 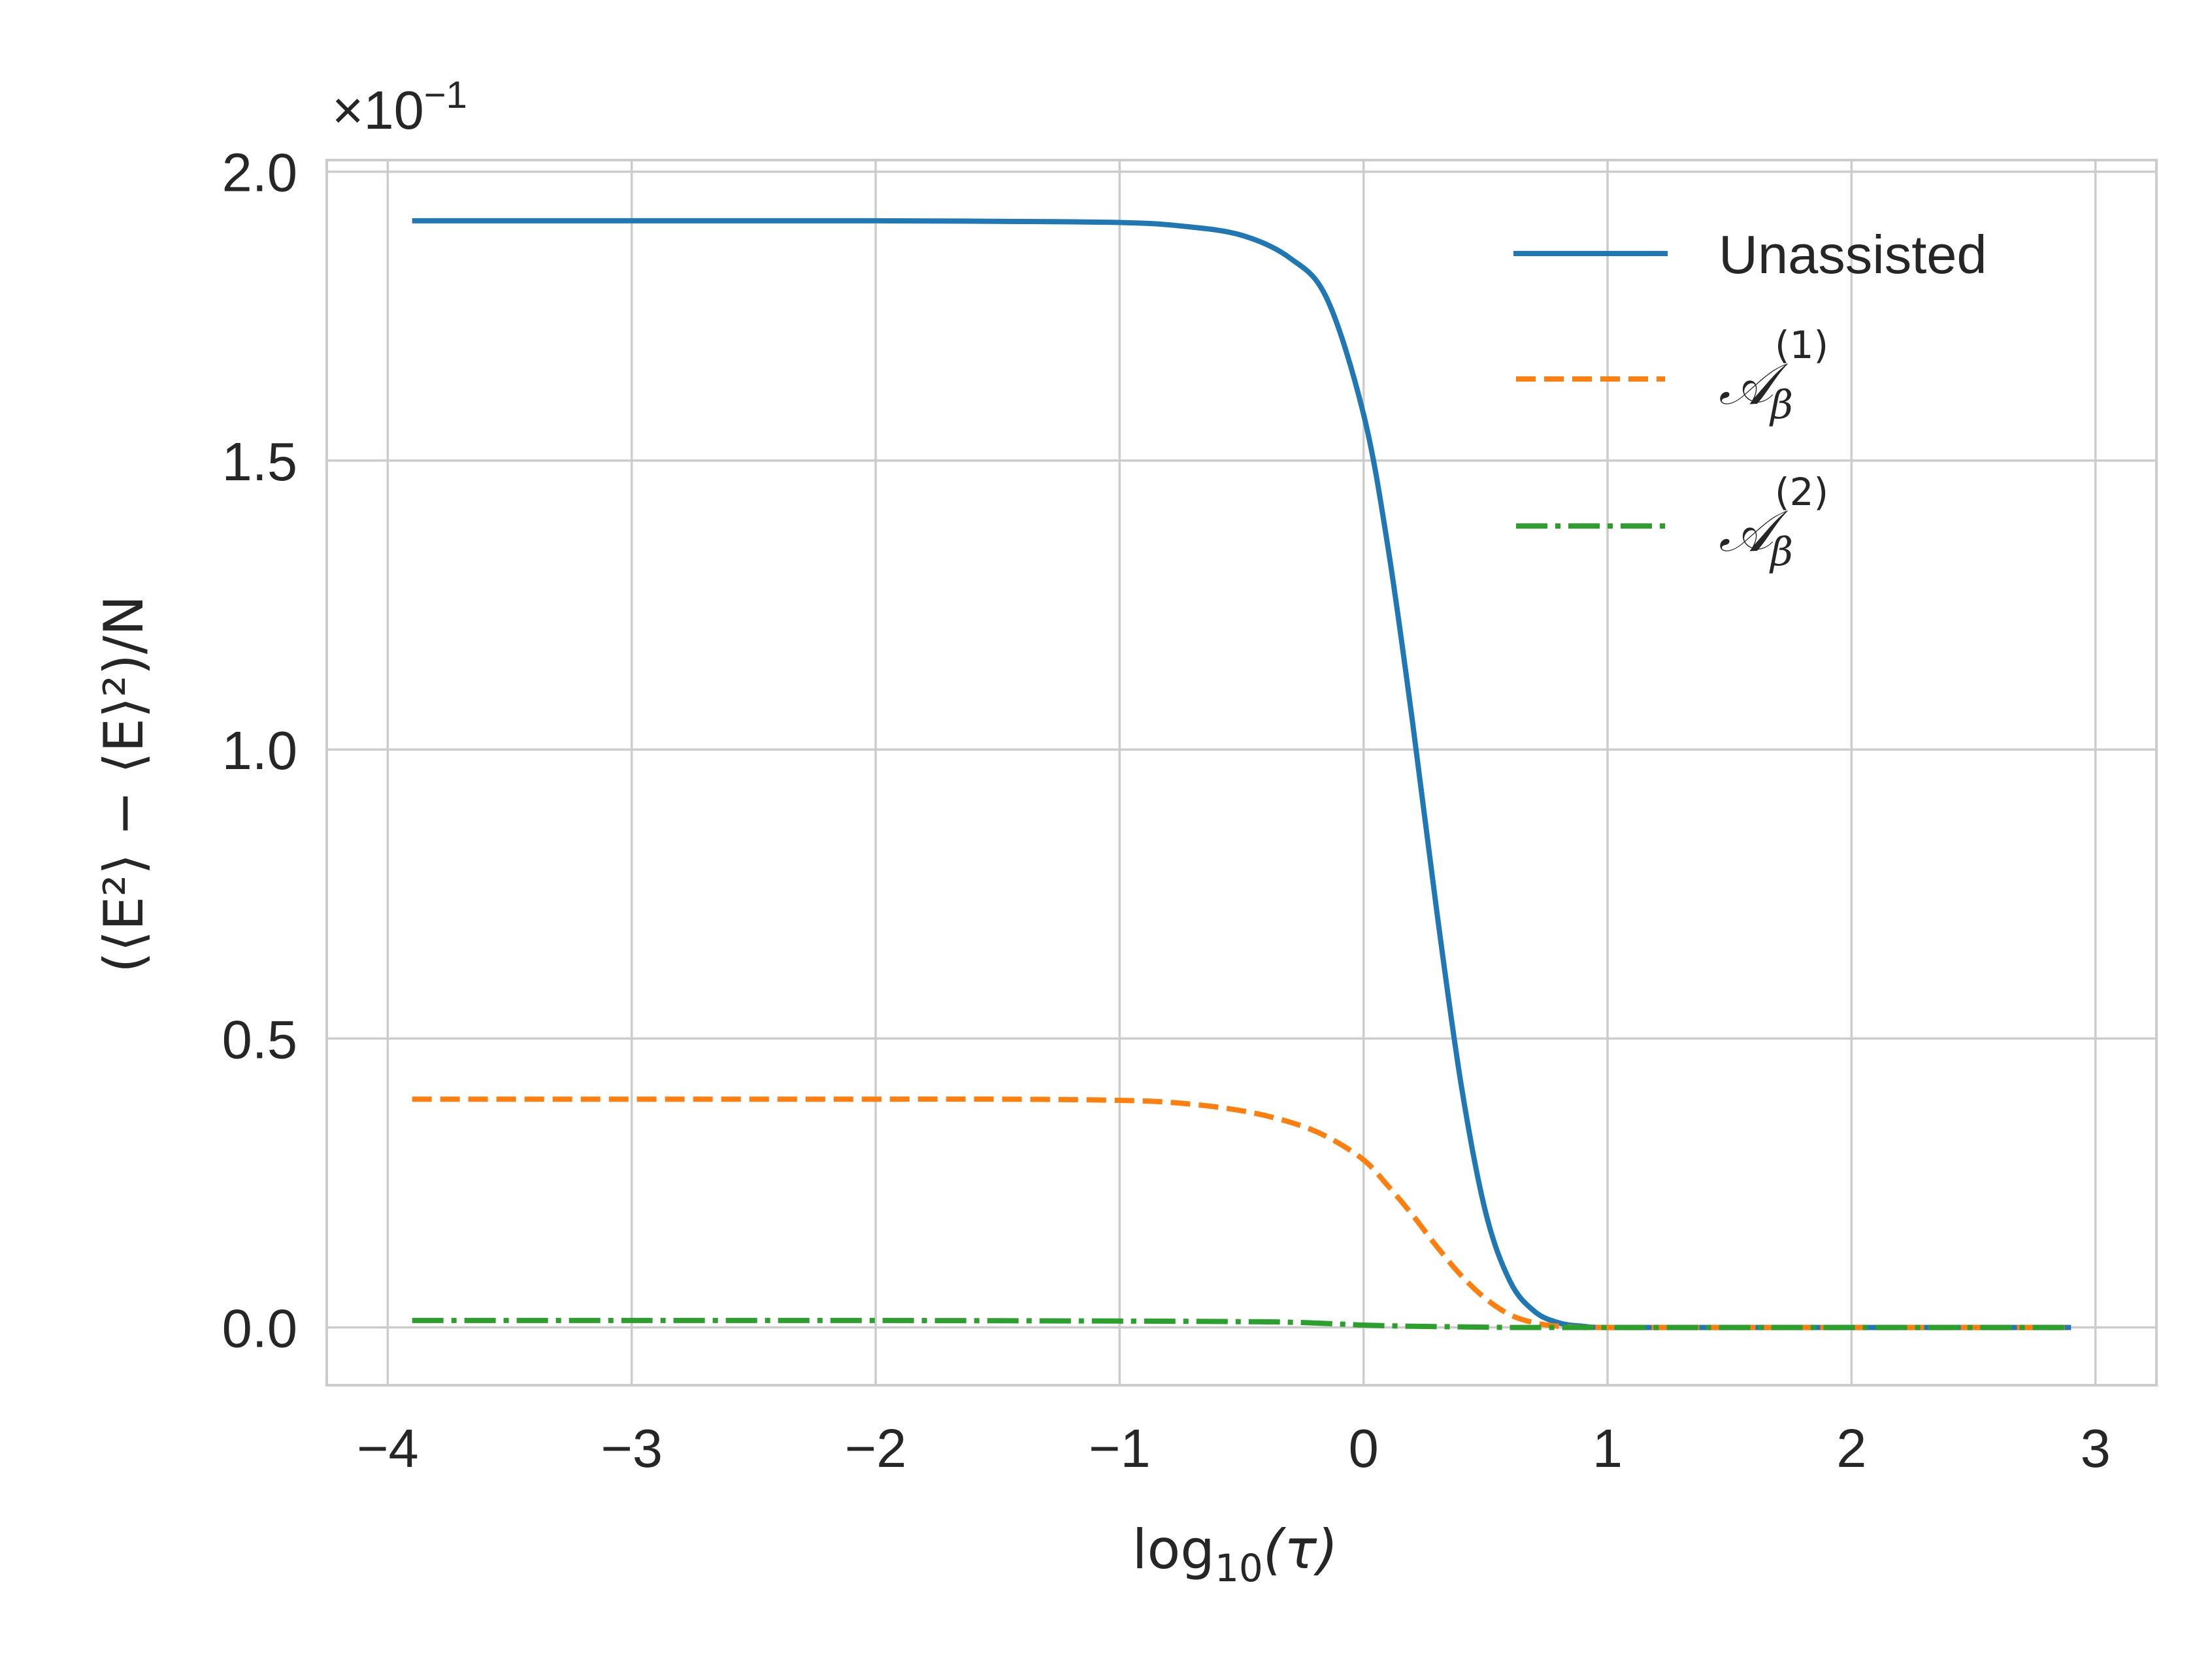 What do you see at coordinates (259, 1039) in the screenshot?
I see `y-tick-label: 0.5` at bounding box center [259, 1039].